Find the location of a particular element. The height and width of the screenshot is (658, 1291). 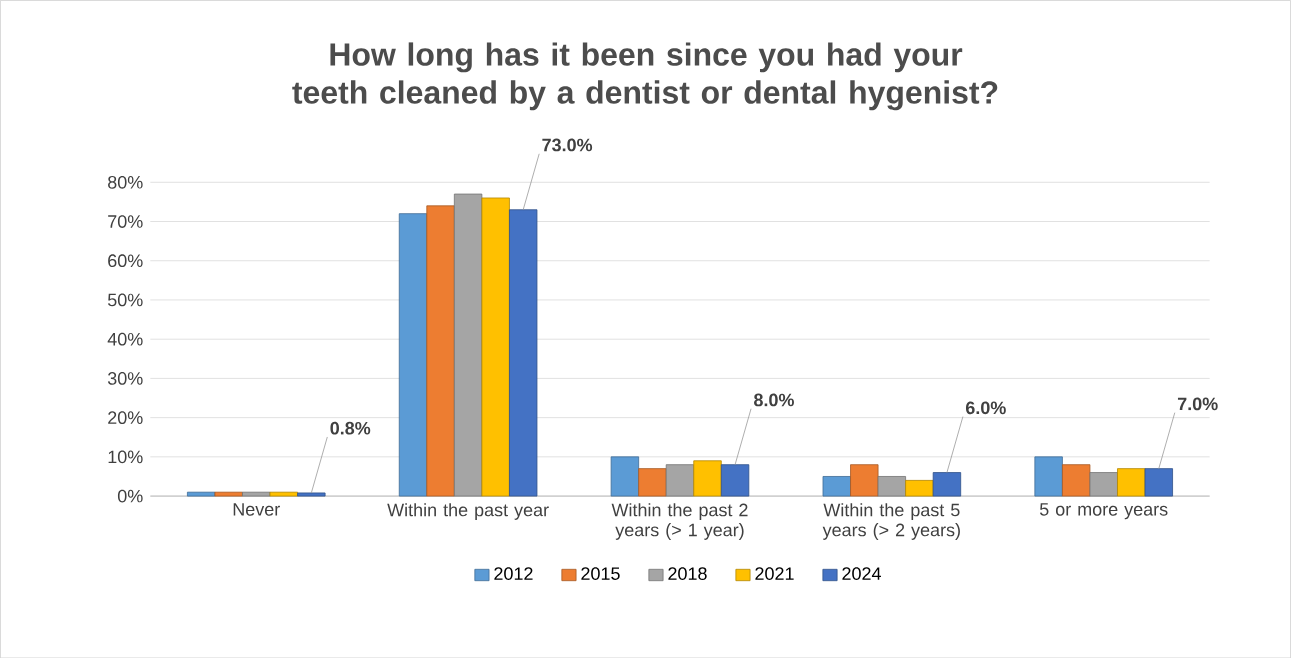

x-tick-label: 5 or more years is located at coordinates (1103, 511).